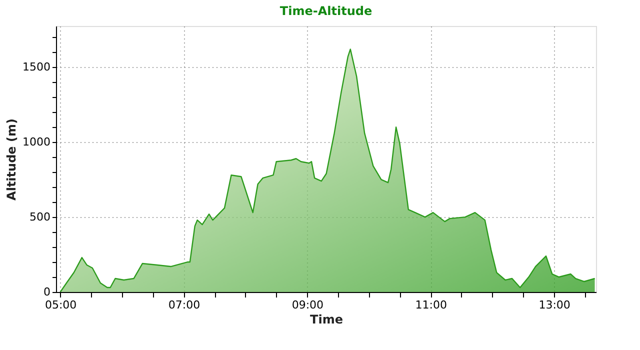  I want to click on x-tick-label: 09:00, so click(308, 305).